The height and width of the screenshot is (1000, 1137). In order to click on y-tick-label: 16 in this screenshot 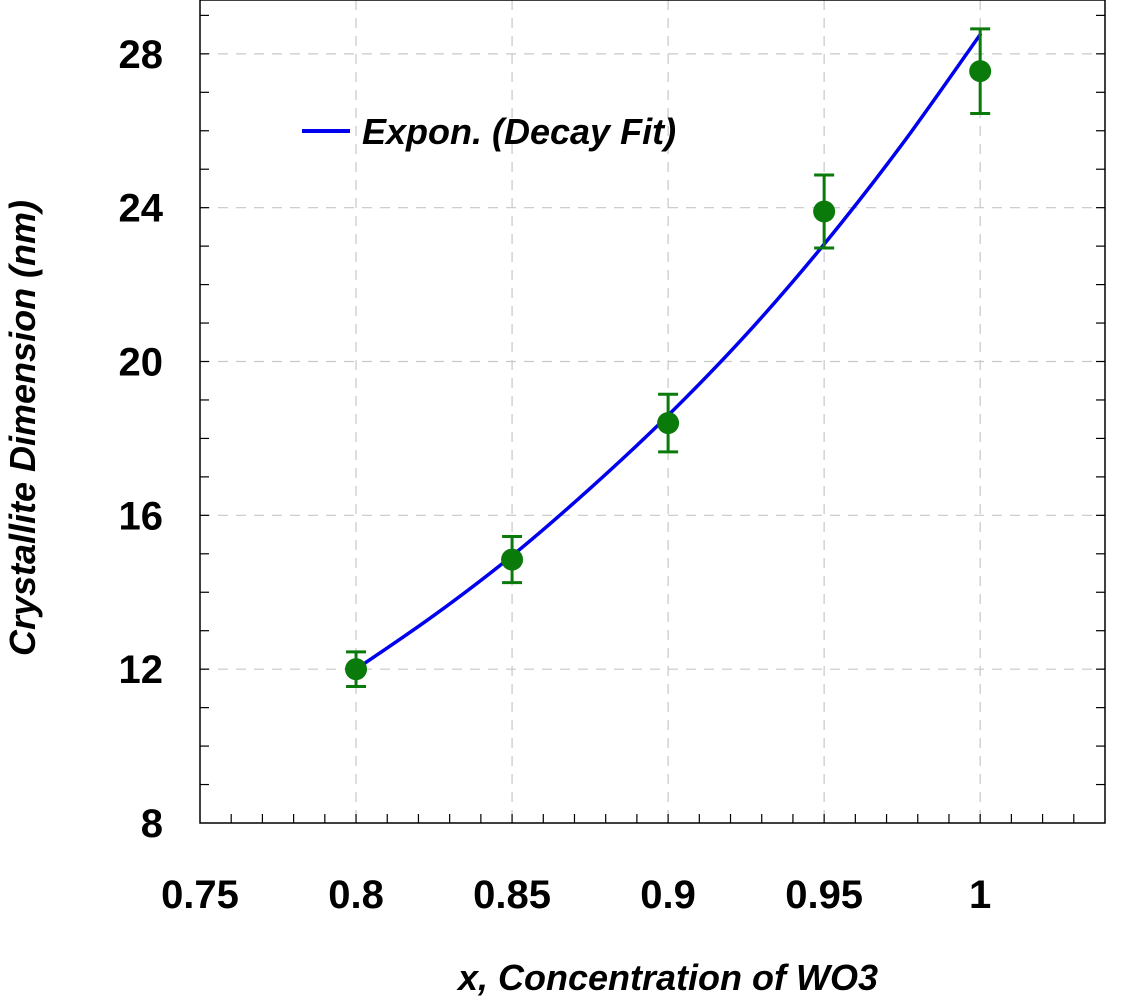, I will do `click(141, 516)`.